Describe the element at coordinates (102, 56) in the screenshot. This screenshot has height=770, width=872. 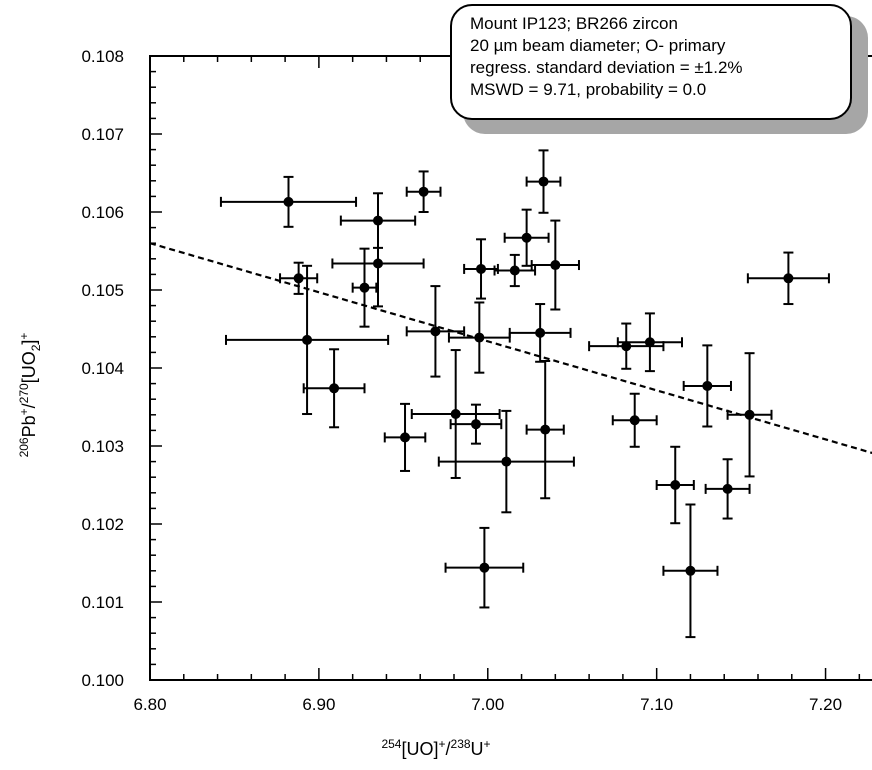
I see `y-tick-label: 0.108` at that location.